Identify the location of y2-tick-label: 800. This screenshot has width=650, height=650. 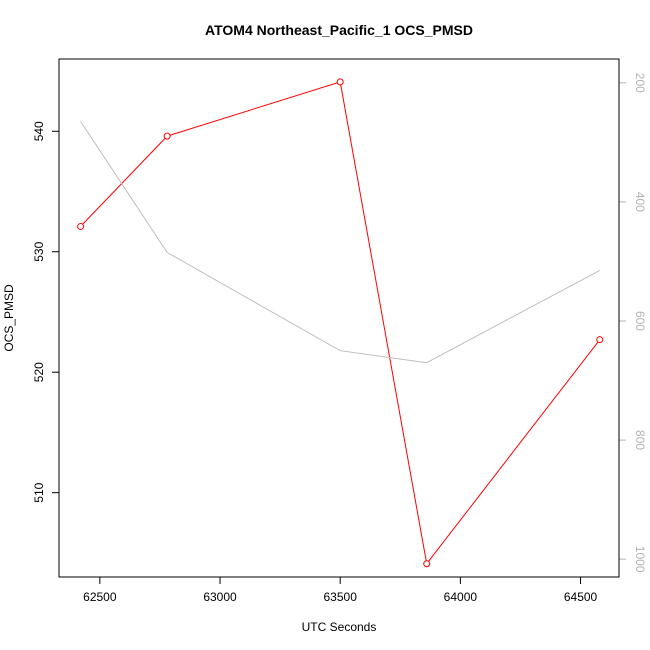
(640, 440).